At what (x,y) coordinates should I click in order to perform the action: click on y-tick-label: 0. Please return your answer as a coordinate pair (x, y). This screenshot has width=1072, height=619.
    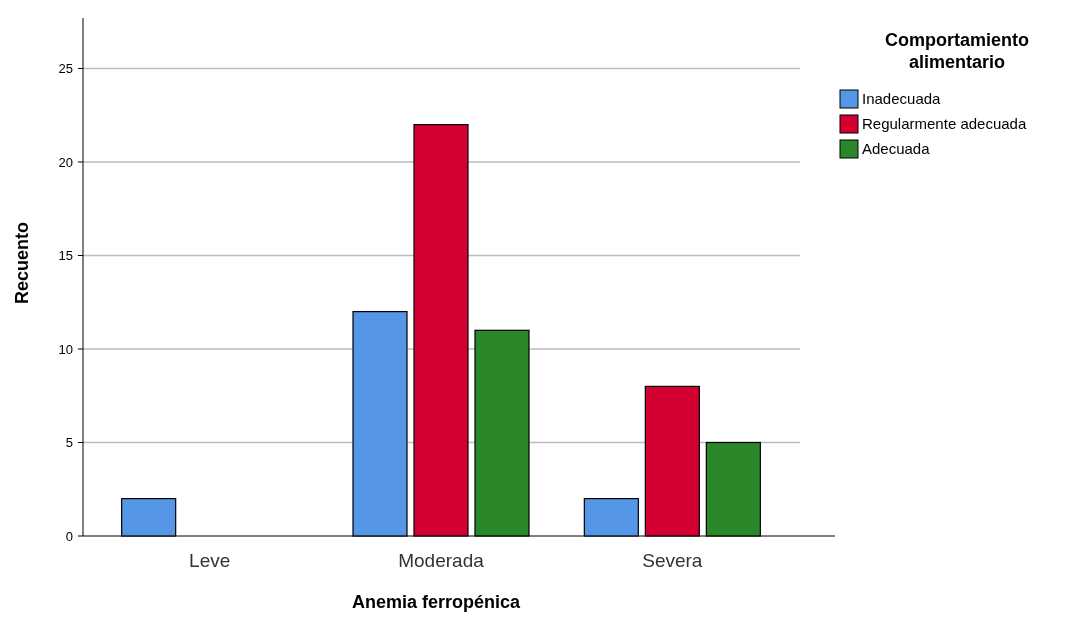
    Looking at the image, I should click on (69, 536).